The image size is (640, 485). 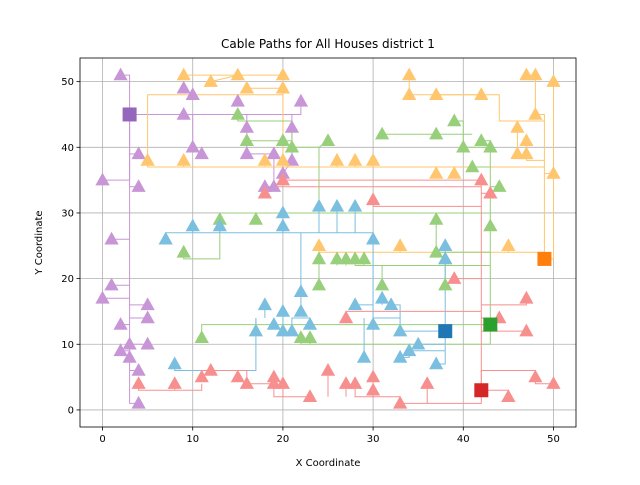 I want to click on y-tick-label: 30, so click(x=67, y=213).